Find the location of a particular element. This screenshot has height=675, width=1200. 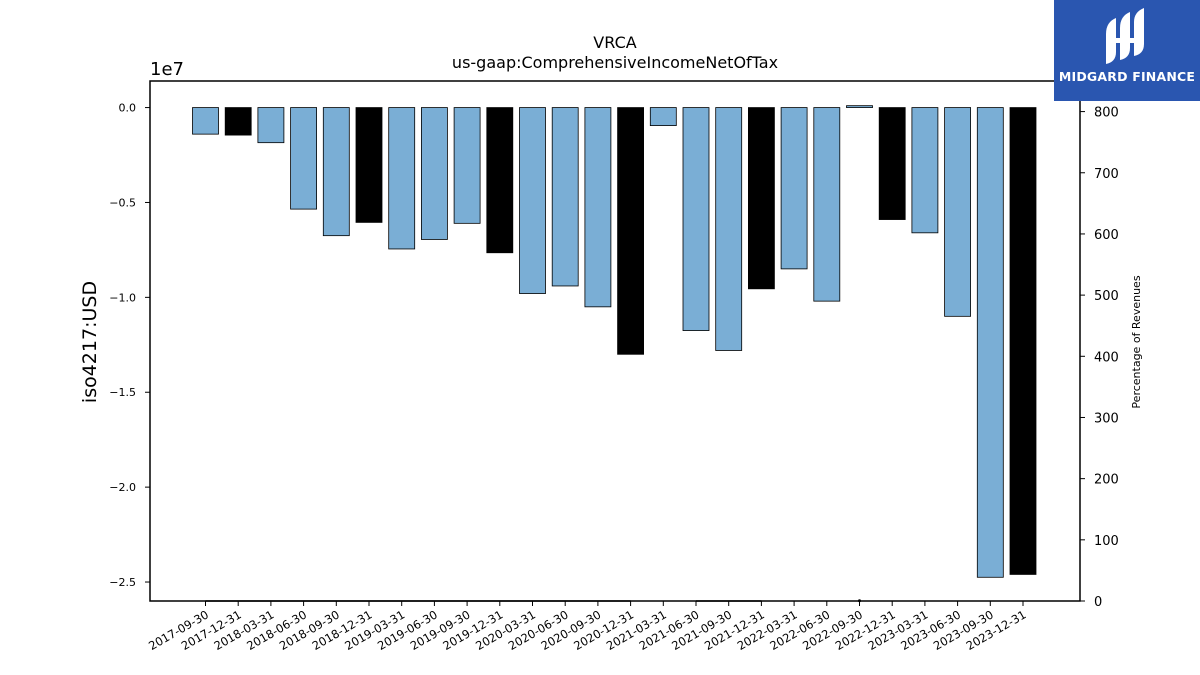

y2-axis-ticks: 0 100 200 300 400 500 600 700 800 is located at coordinates (1099, 358).